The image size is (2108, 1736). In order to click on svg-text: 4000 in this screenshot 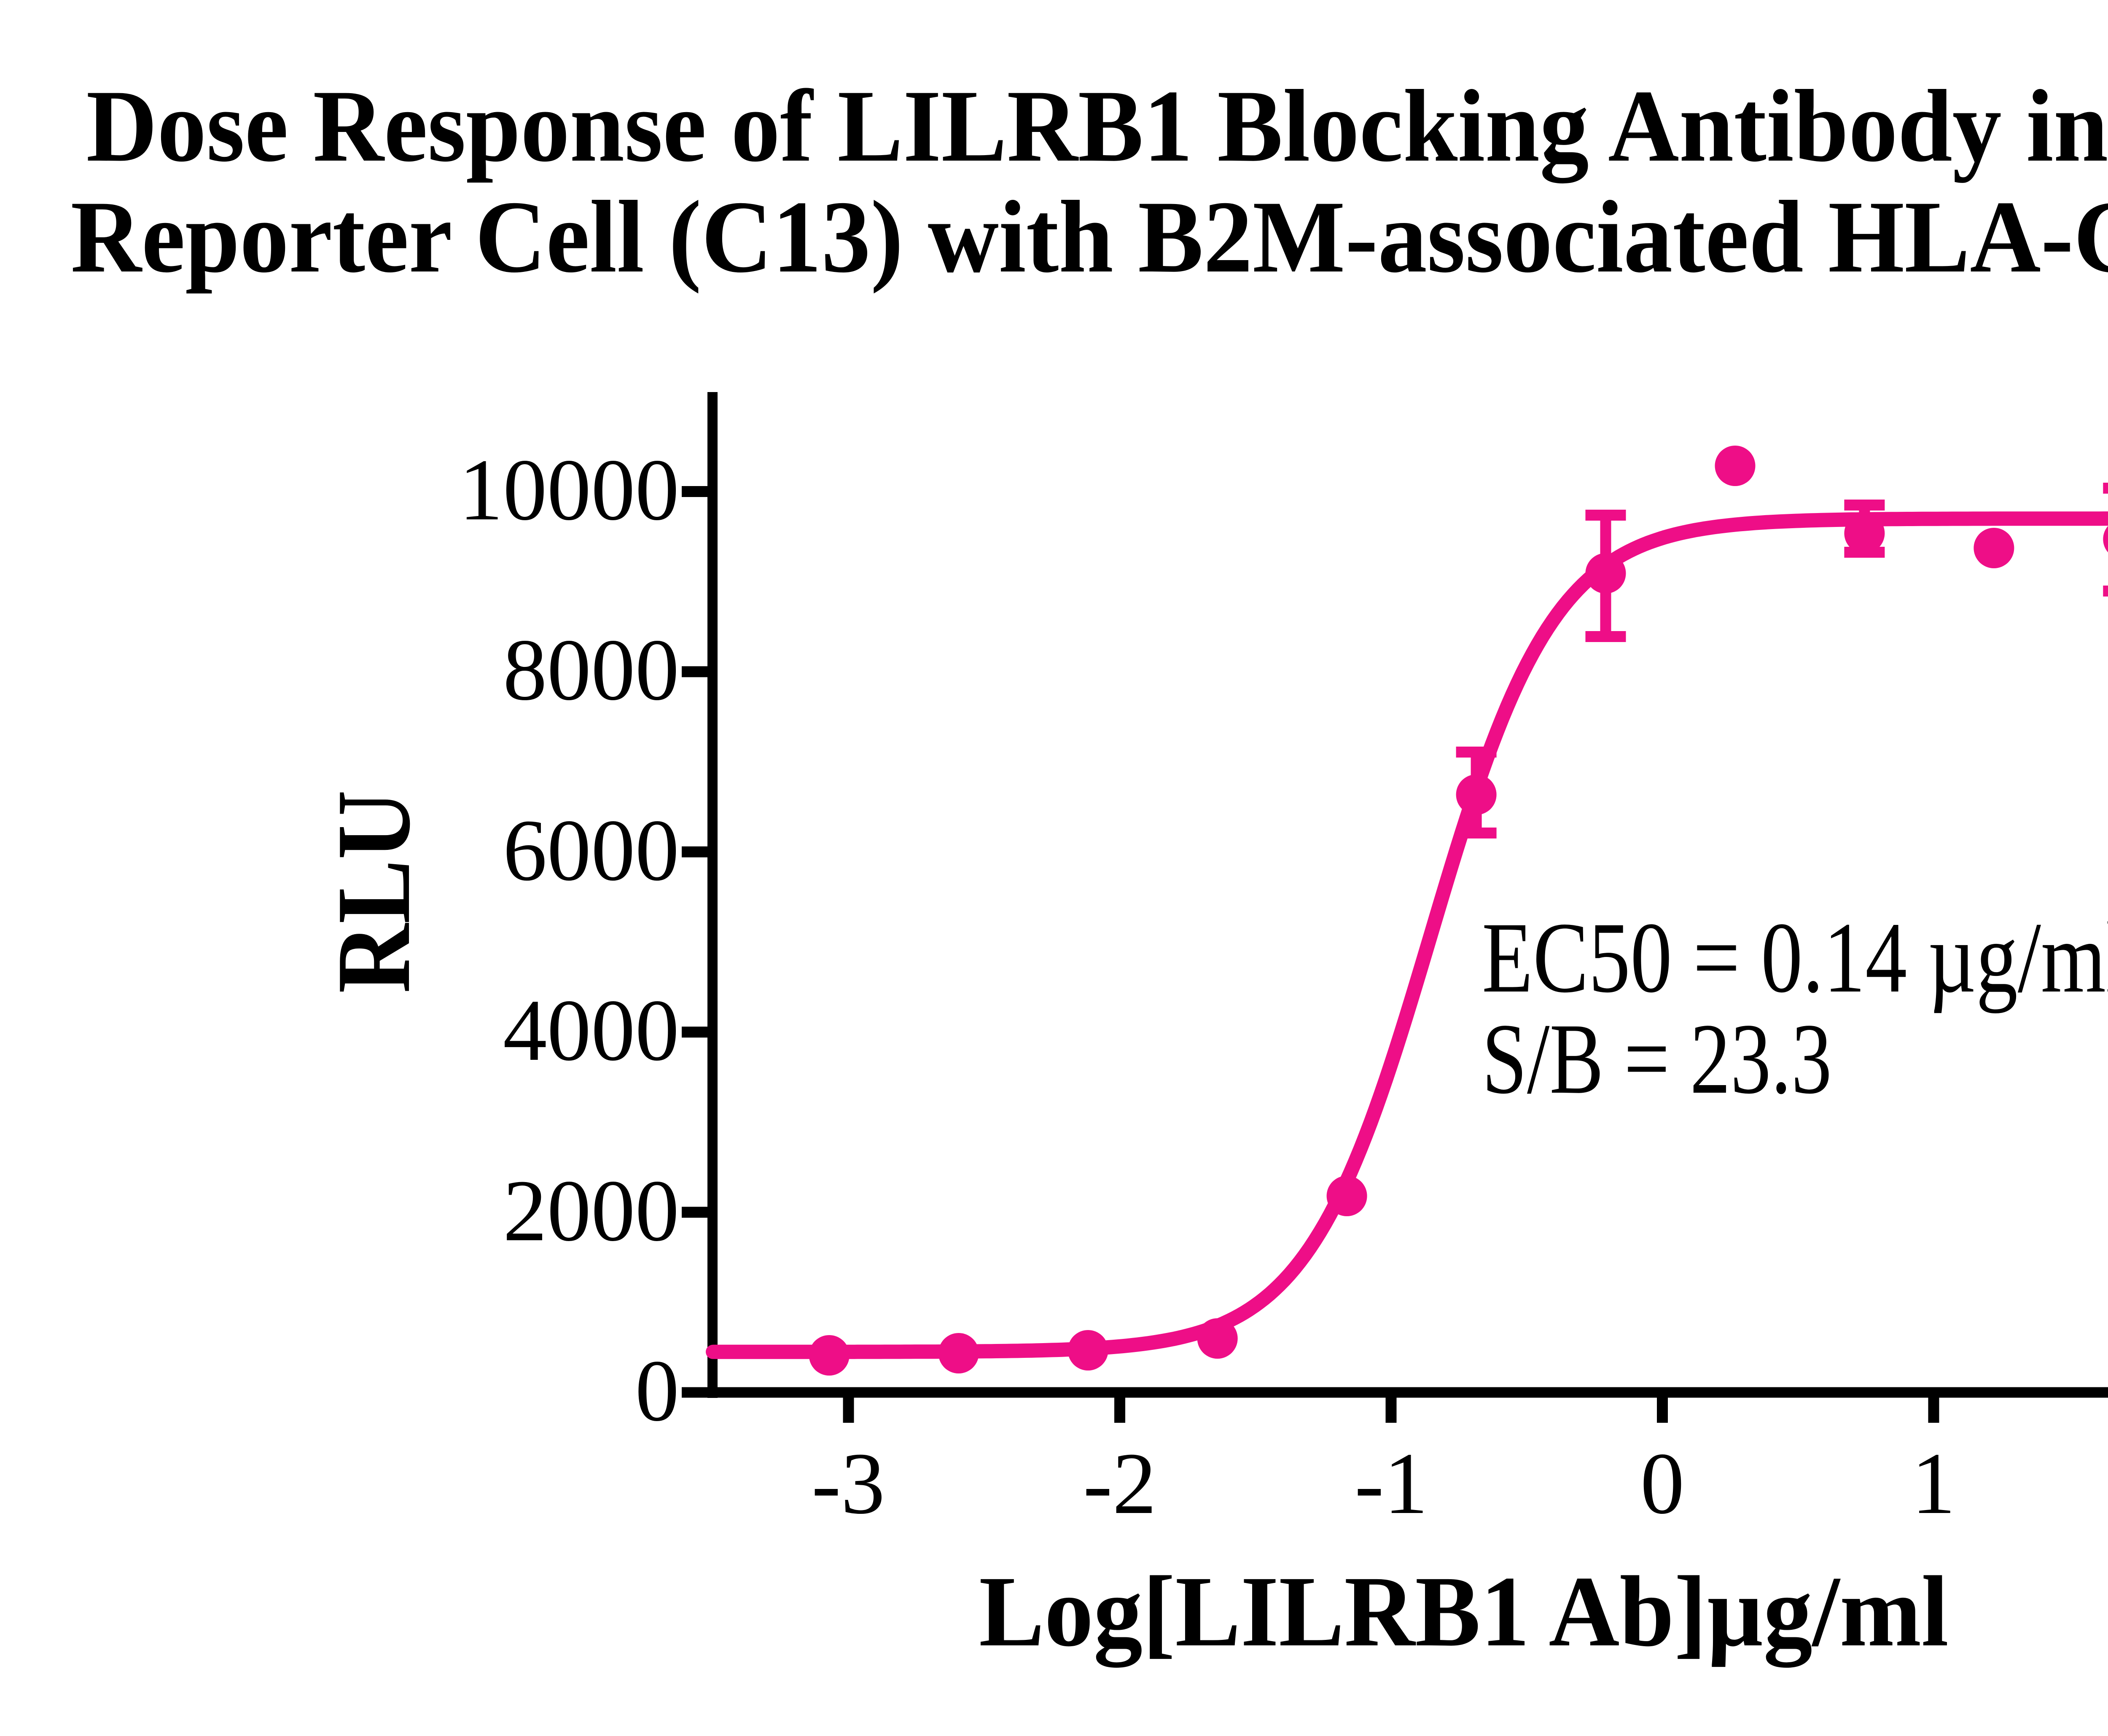, I will do `click(591, 1030)`.